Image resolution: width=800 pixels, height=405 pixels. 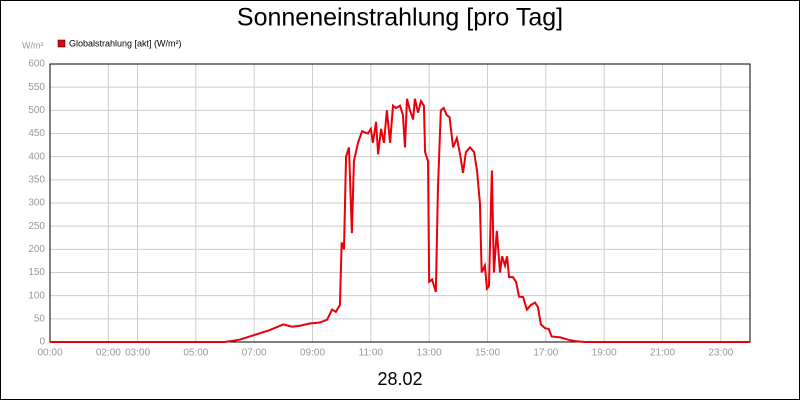 What do you see at coordinates (36, 203) in the screenshot?
I see `y-tick-label: 300` at bounding box center [36, 203].